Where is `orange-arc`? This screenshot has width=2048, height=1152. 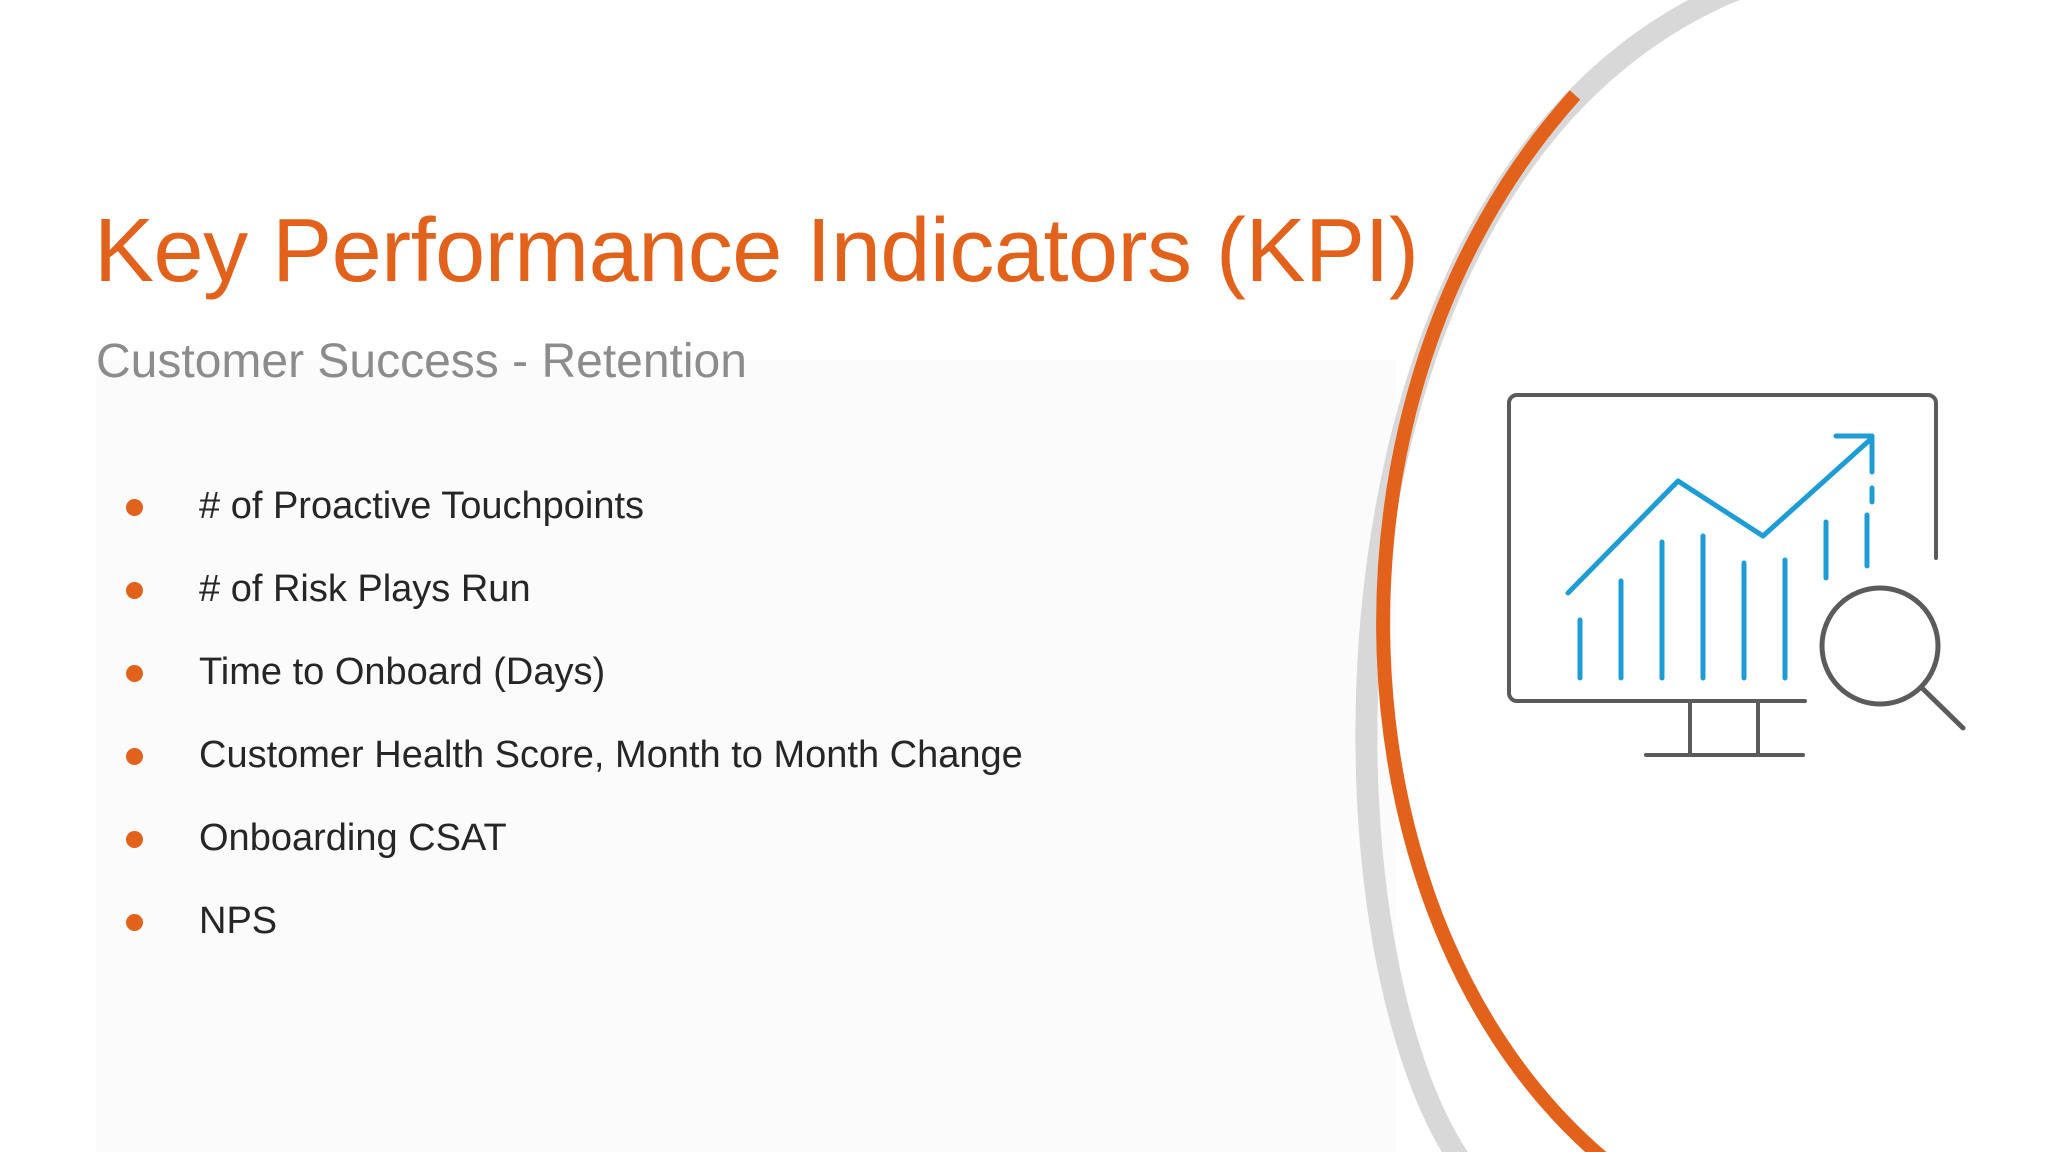
orange-arc is located at coordinates (1491, 621).